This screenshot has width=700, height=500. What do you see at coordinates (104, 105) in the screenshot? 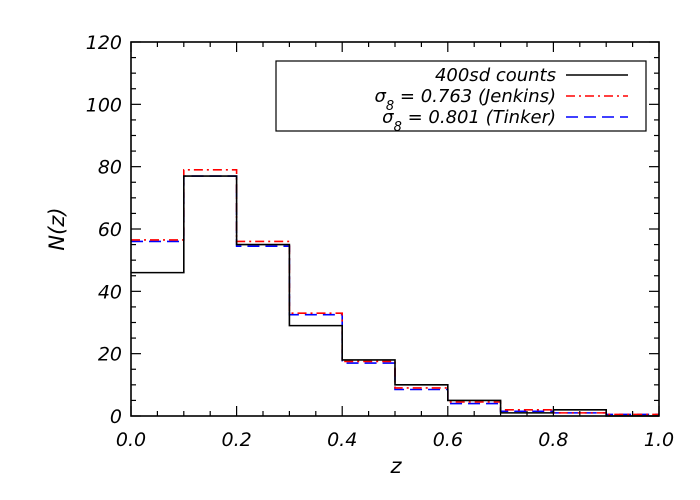
I see `y-tick-label: 100` at bounding box center [104, 105].